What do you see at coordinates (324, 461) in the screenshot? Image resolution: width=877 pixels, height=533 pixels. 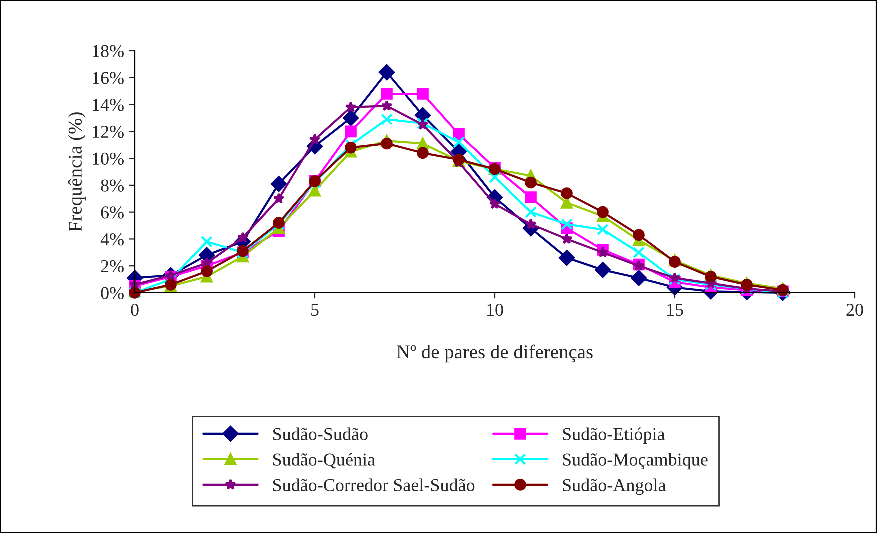 I see `legend-label: Sudão-Quénia` at bounding box center [324, 461].